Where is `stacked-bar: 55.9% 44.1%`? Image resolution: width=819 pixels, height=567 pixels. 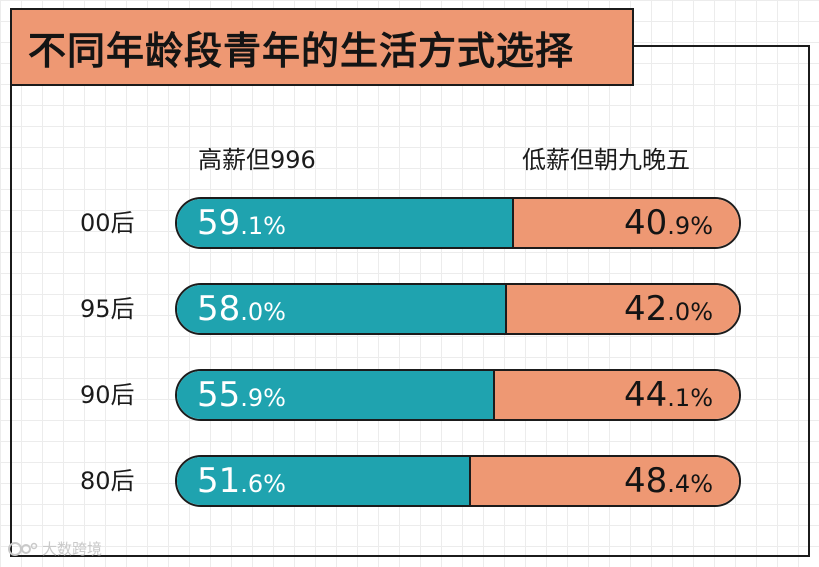
stacked-bar: 55.9% 44.1% is located at coordinates (458, 395).